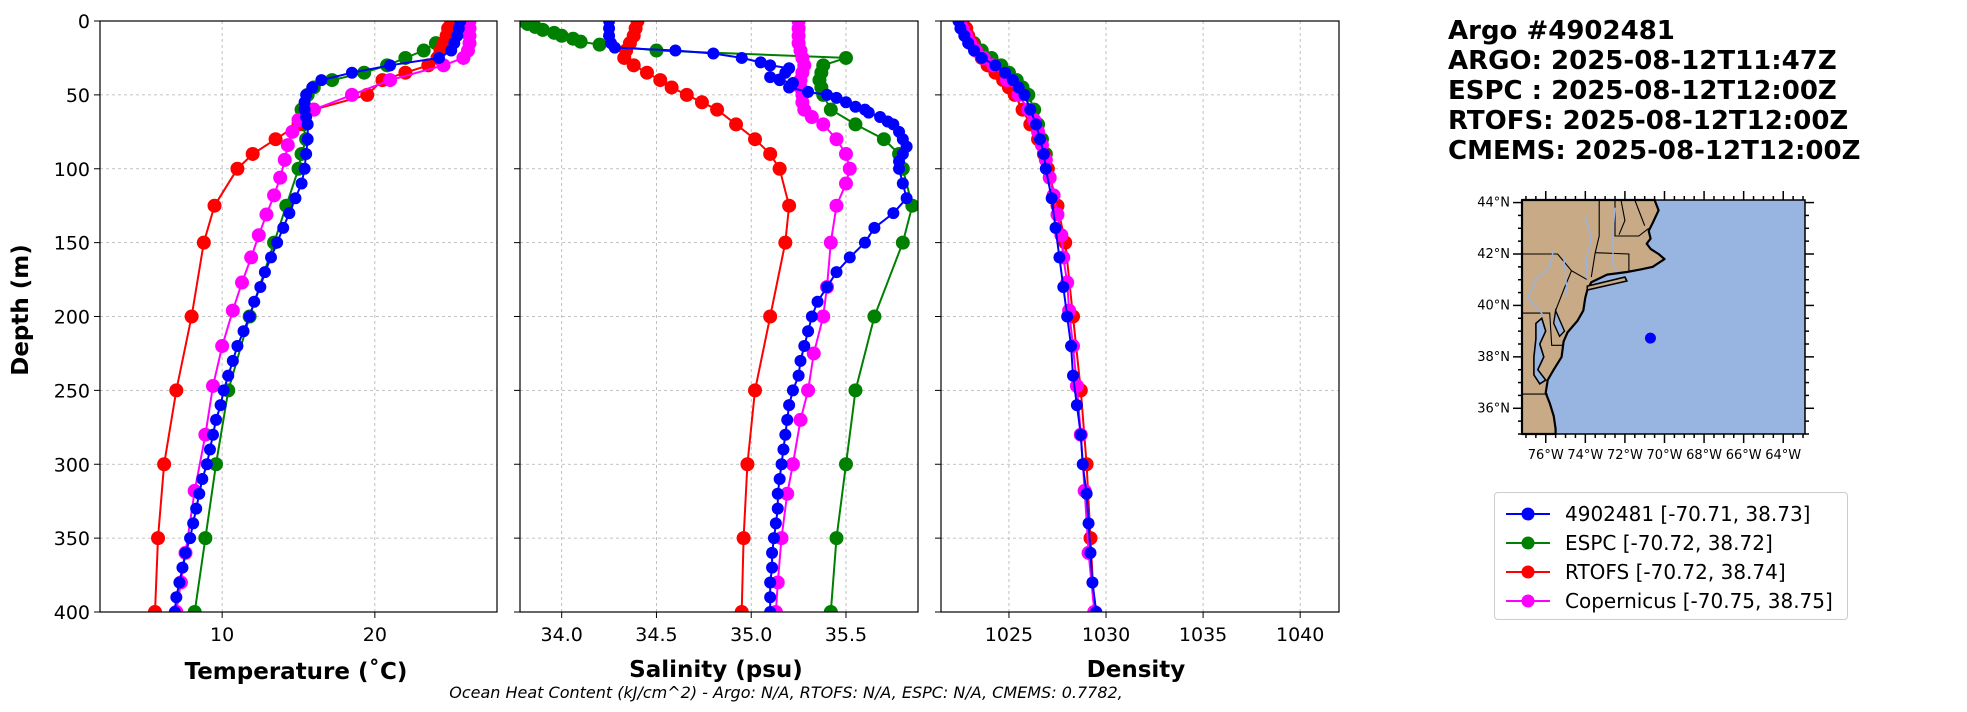 This screenshot has height=712, width=1967. I want to click on rtofs-time: RTOFS: 2025-08-12T12:00Z, so click(1648, 121).